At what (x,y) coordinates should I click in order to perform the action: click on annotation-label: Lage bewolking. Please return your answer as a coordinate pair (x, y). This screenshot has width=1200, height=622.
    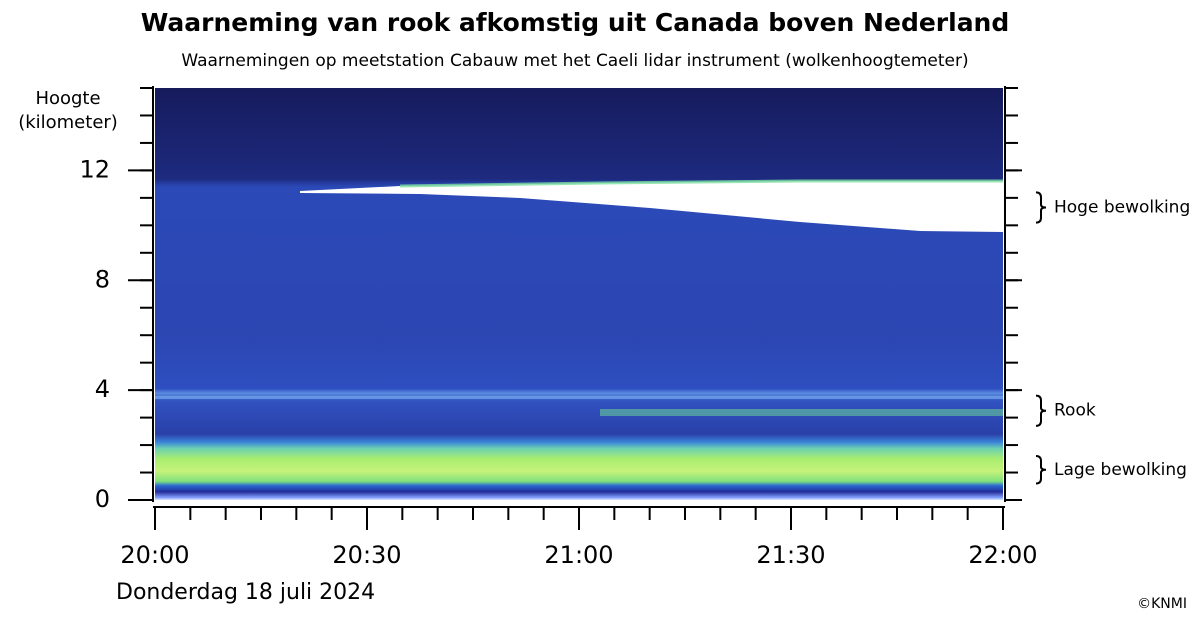
    Looking at the image, I should click on (1120, 470).